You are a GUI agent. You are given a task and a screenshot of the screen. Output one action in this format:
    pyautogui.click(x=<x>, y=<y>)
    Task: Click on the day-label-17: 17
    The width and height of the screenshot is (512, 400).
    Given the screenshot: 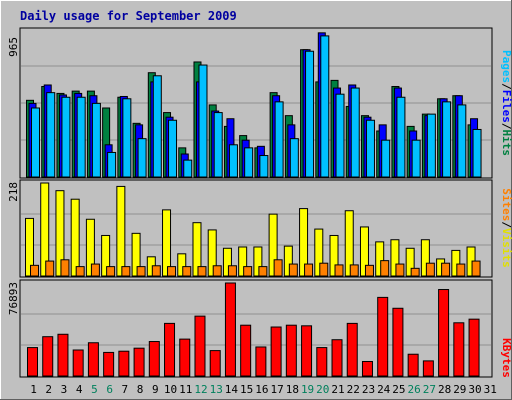 What is the action you would take?
    pyautogui.click(x=276, y=389)
    